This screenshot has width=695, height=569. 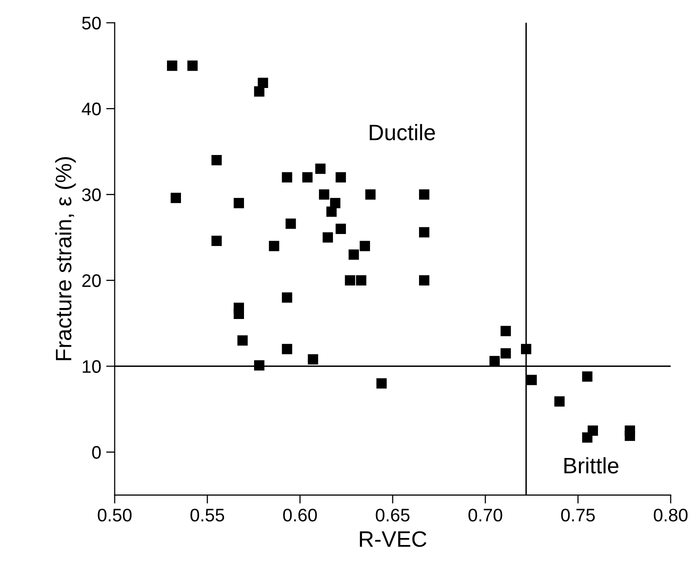 I want to click on x-tick-label: 0.70, so click(x=485, y=515).